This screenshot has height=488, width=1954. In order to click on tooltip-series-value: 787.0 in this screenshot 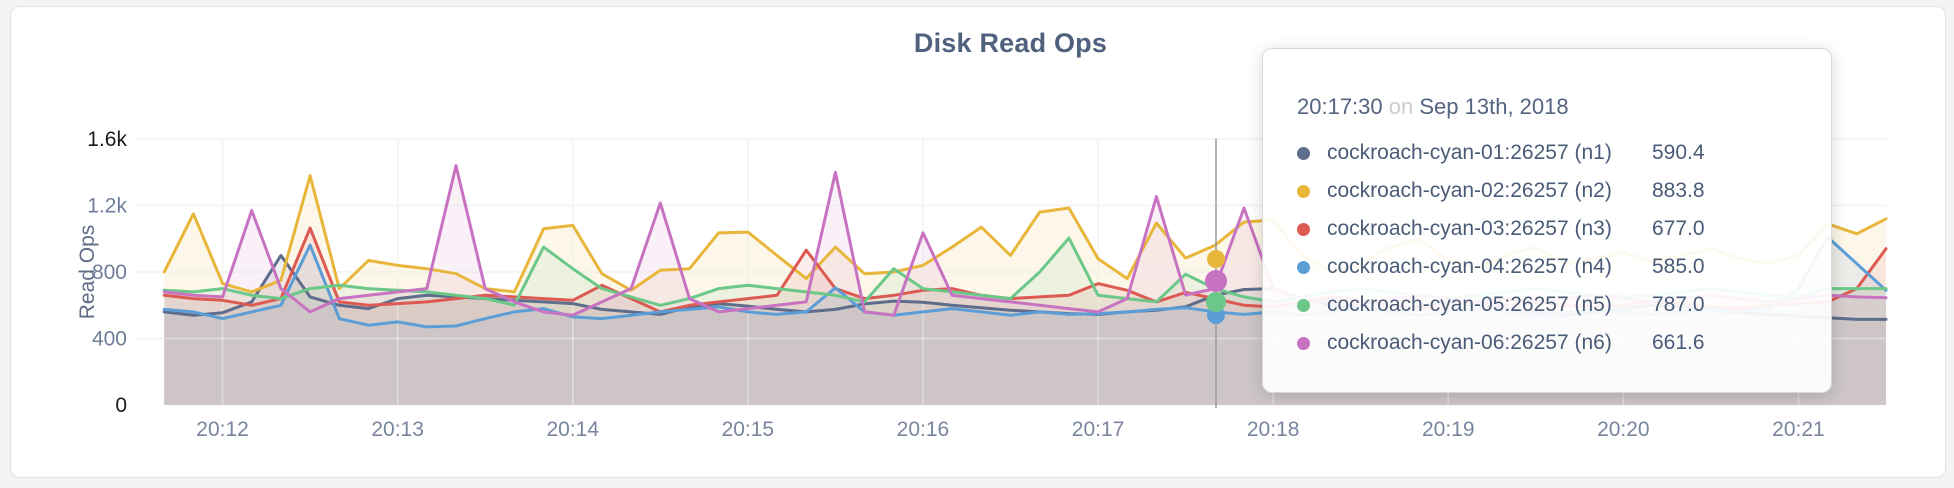, I will do `click(1678, 304)`.